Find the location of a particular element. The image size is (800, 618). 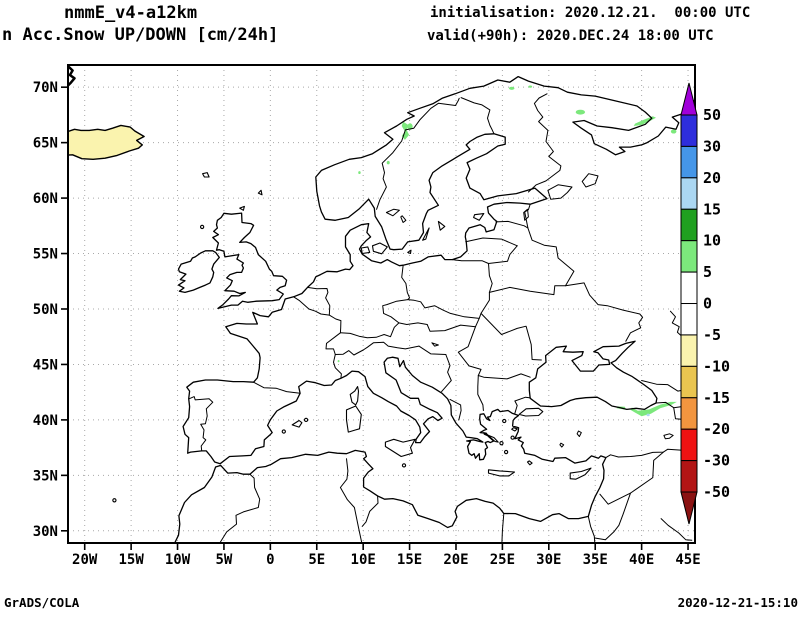

colorbar-tick-label: -5 is located at coordinates (712, 335).